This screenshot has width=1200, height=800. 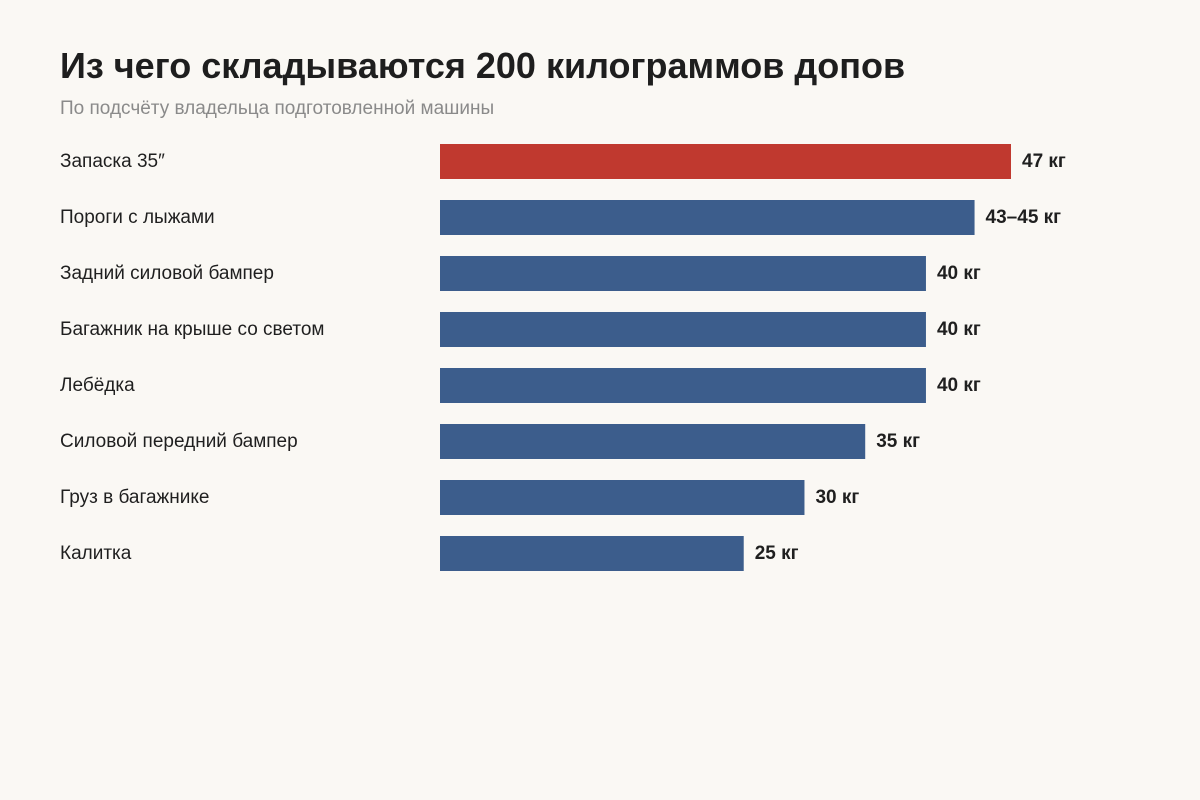 What do you see at coordinates (97, 385) in the screenshot?
I see `category-label: Лебёдка` at bounding box center [97, 385].